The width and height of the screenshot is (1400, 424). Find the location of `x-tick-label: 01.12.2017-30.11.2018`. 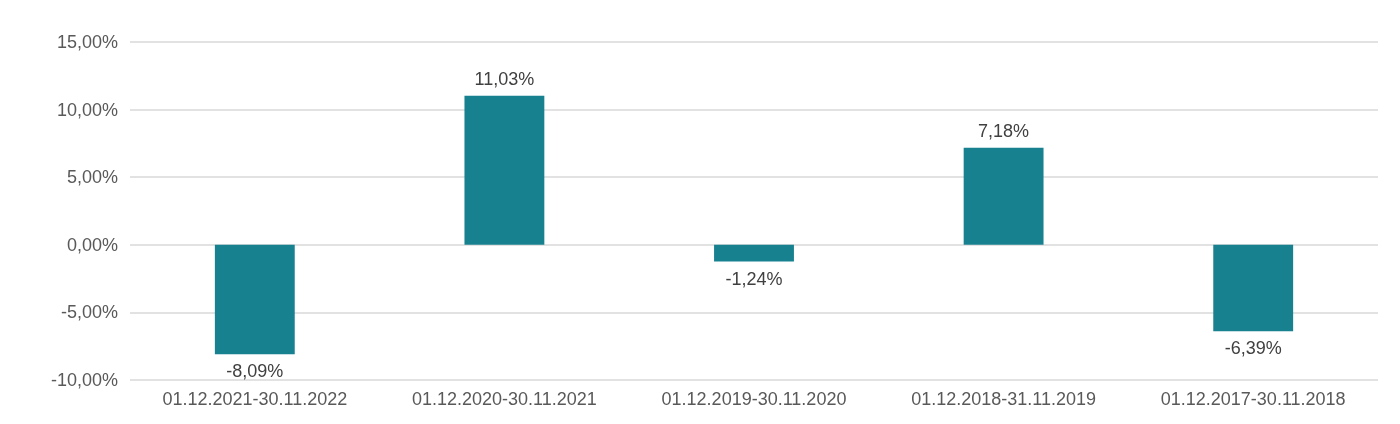

x-tick-label: 01.12.2017-30.11.2018 is located at coordinates (1253, 399).